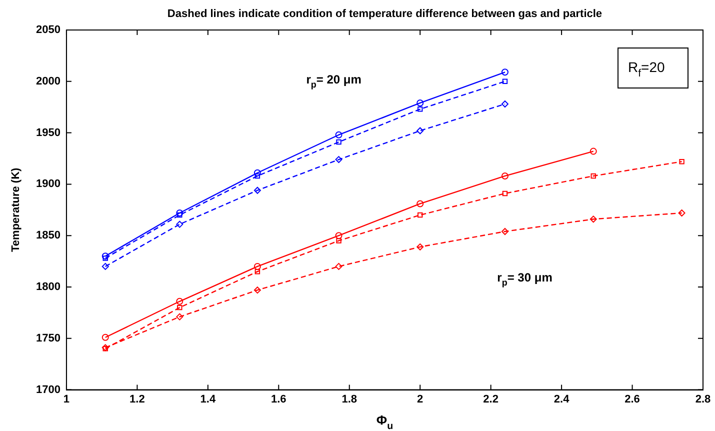  What do you see at coordinates (48, 287) in the screenshot?
I see `y-tick-label: 1800` at bounding box center [48, 287].